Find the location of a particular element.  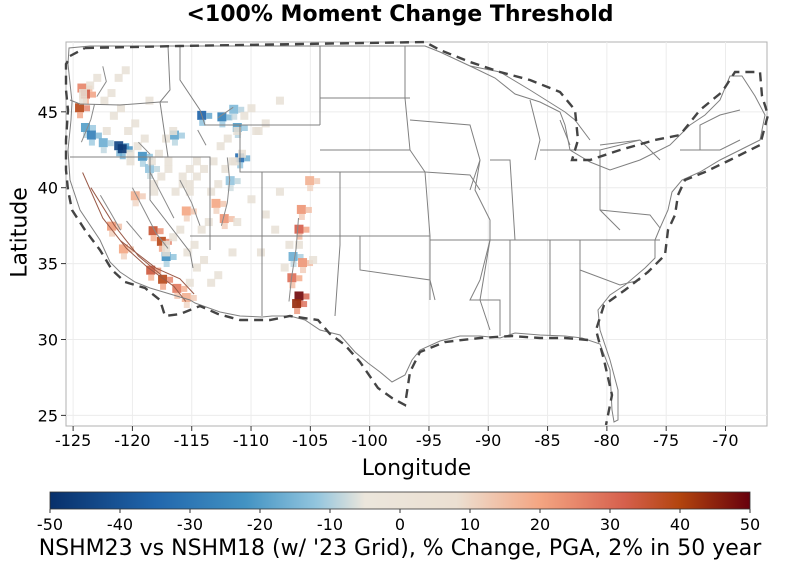

colorbar-tick-label: -30 is located at coordinates (190, 524).